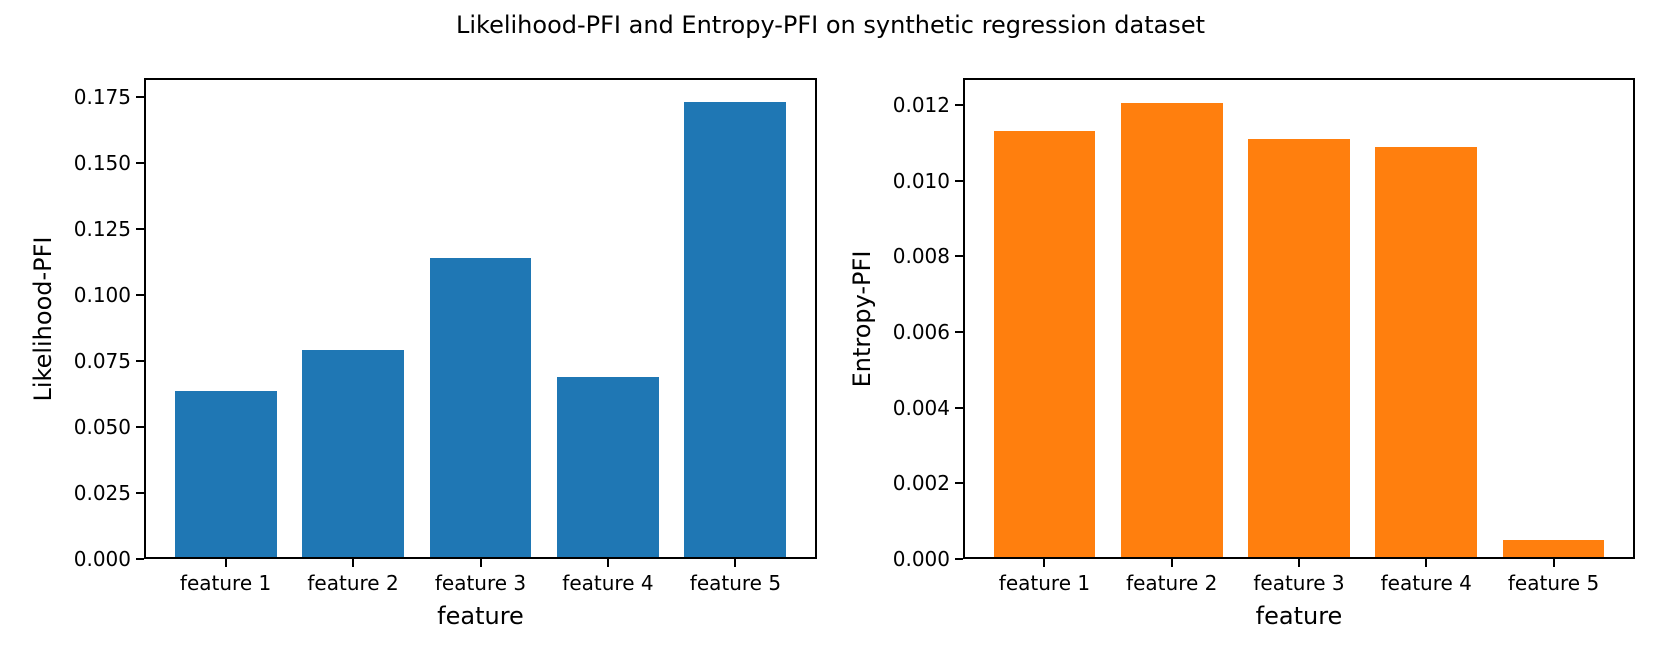  I want to click on y-tick-label: 0.075, so click(102, 361).